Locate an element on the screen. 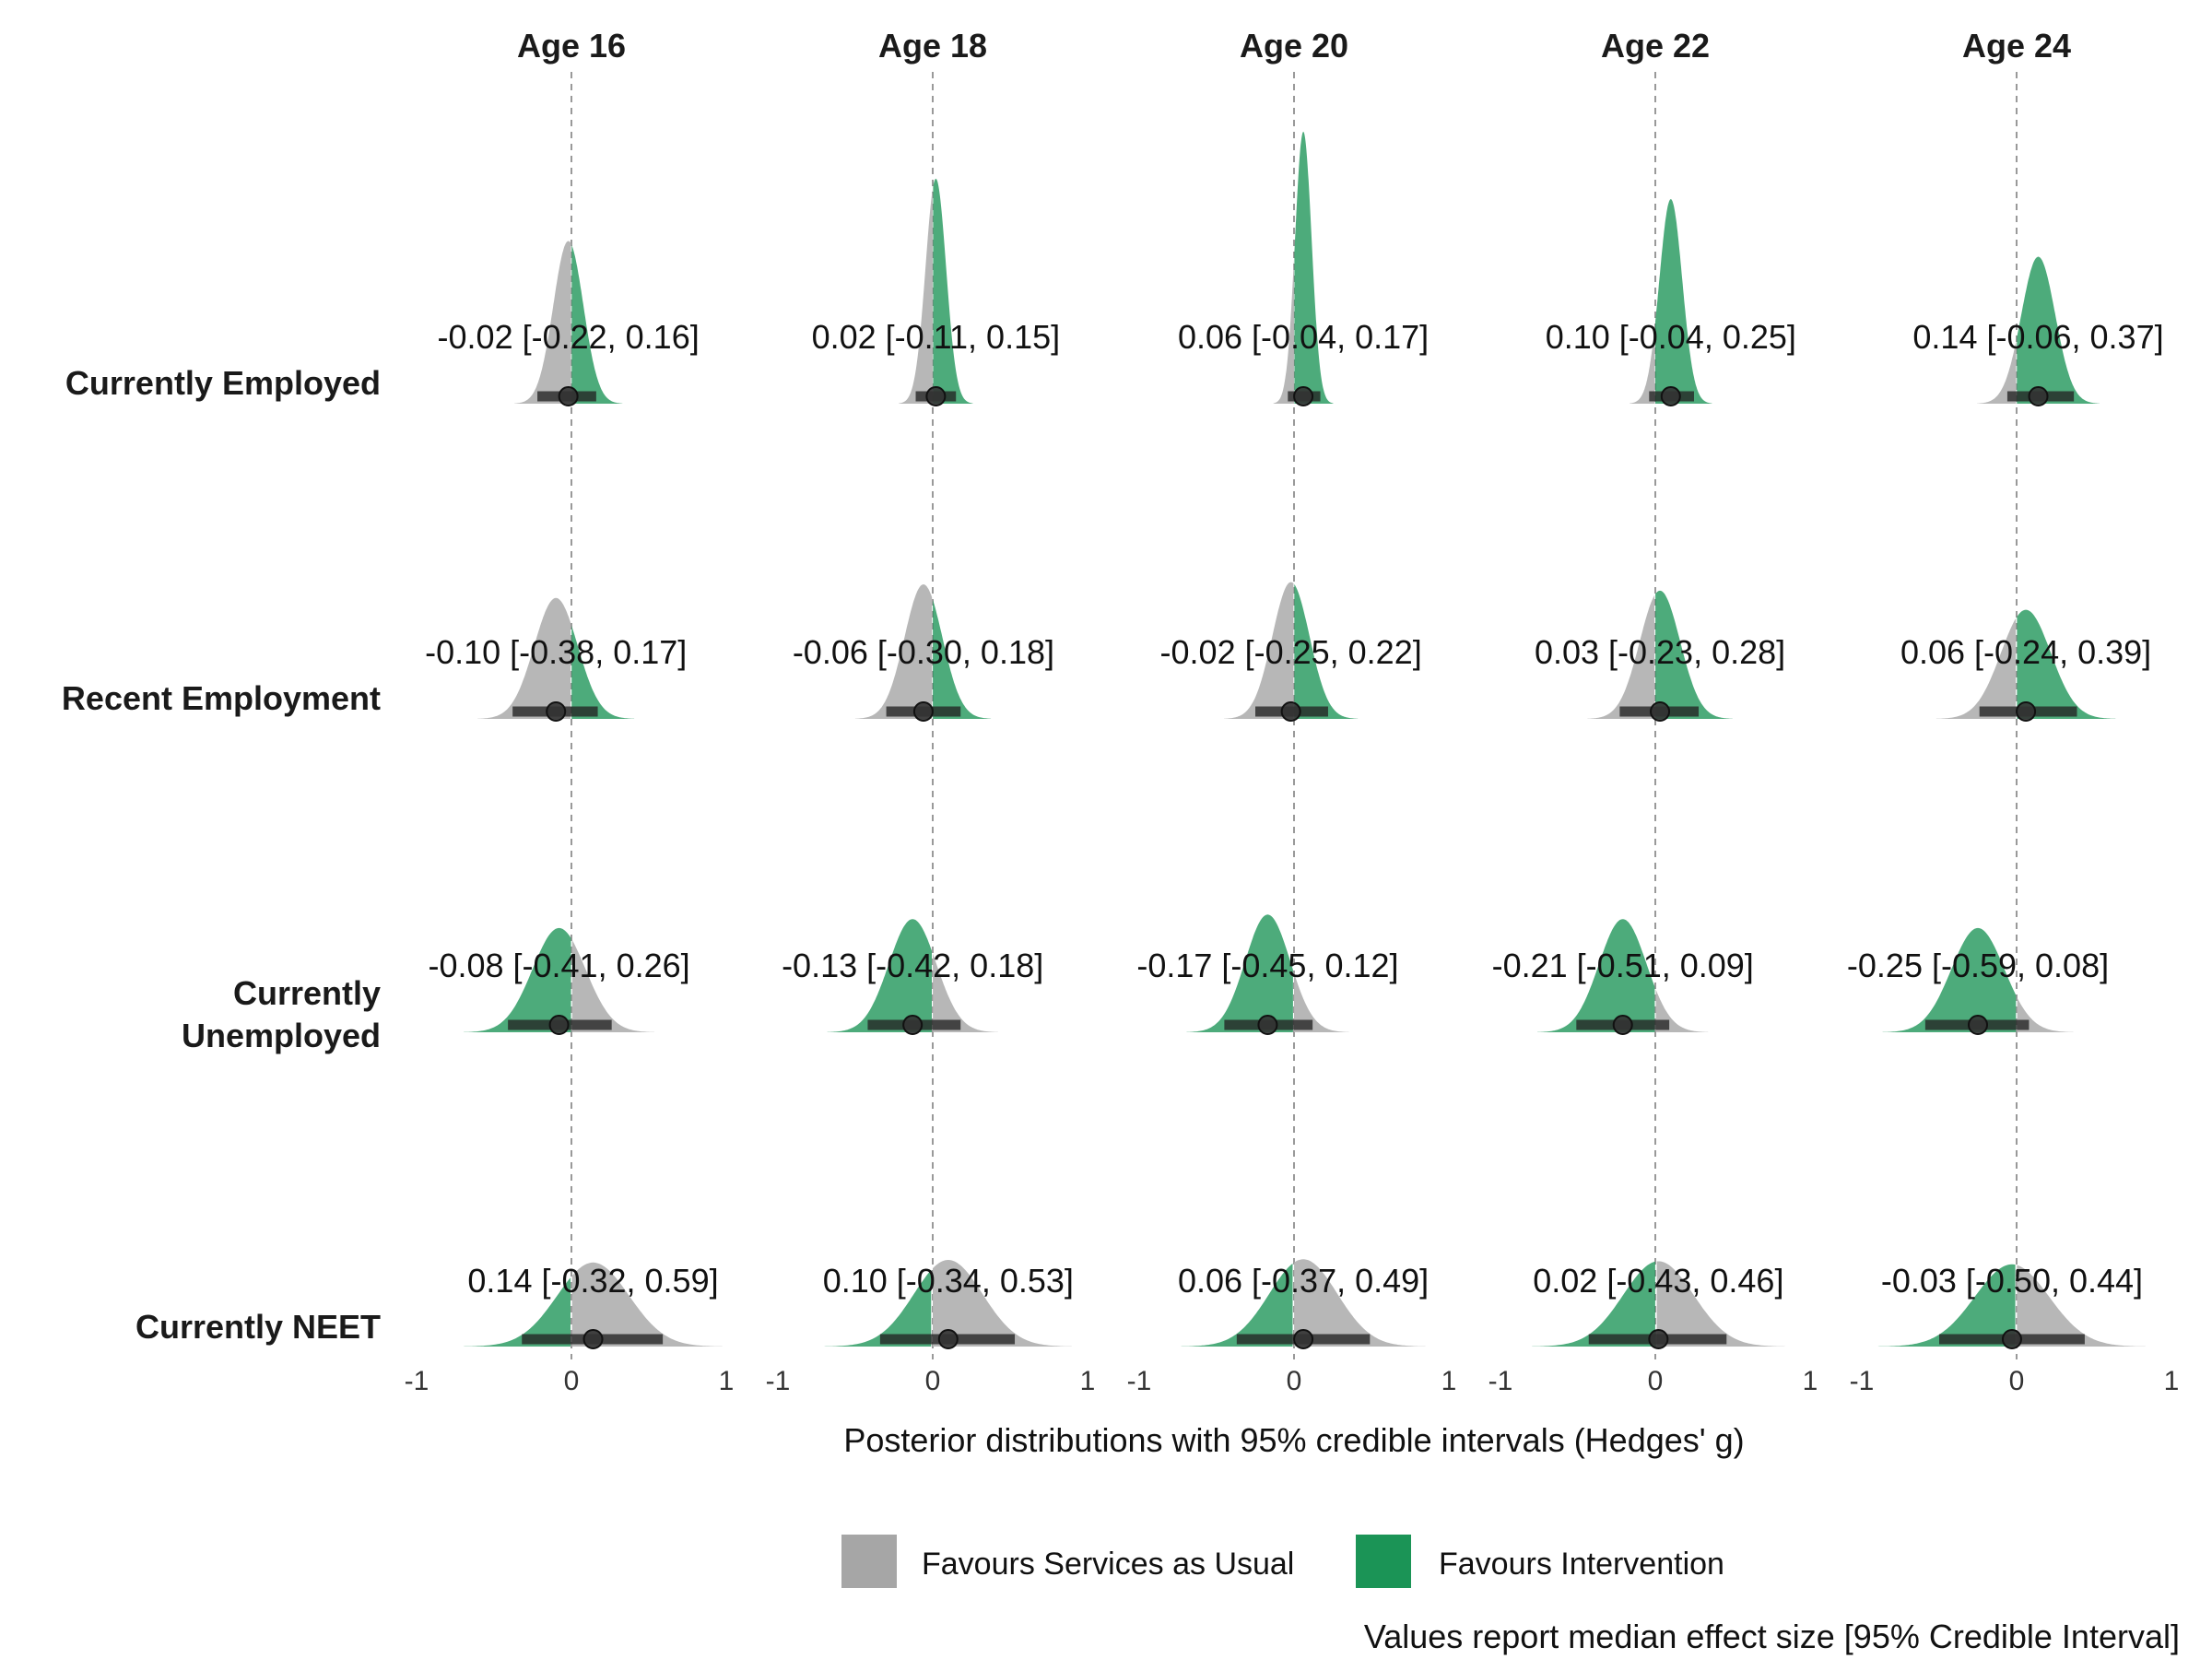 The width and height of the screenshot is (2212, 1659). x-axis-ticks: -1 0 1 -1 0 1 -1 0 1 -1 0 1 -1 0 1 is located at coordinates (1292, 1381).